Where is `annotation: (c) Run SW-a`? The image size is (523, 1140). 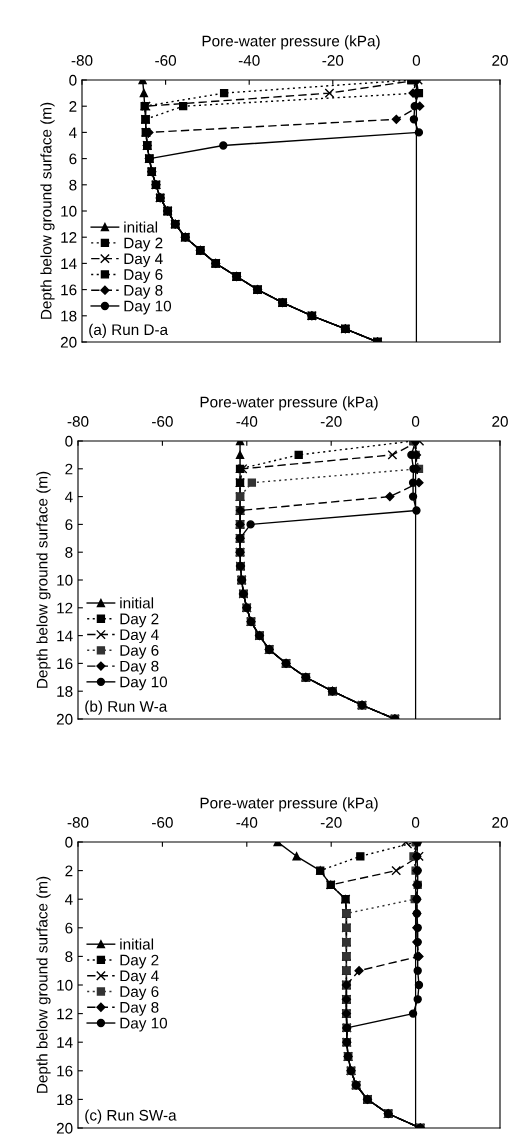 annotation: (c) Run SW-a is located at coordinates (131, 1116).